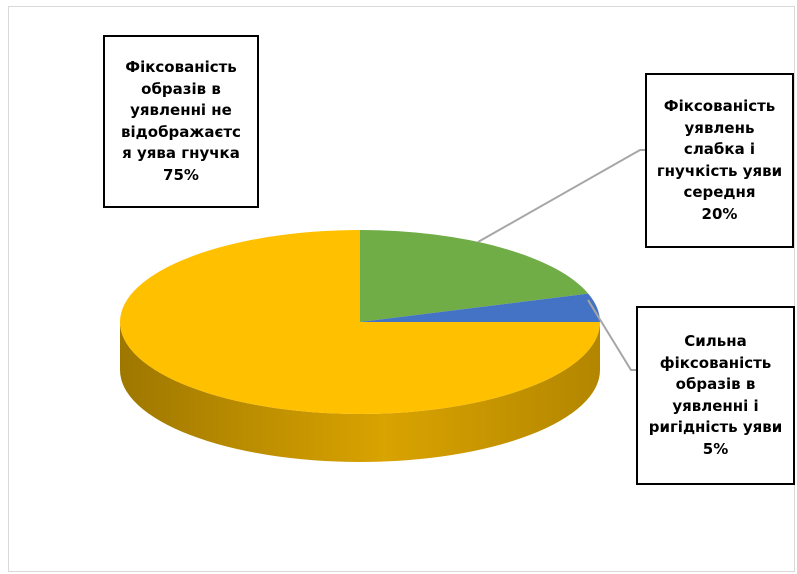 The image size is (797, 574). Describe the element at coordinates (181, 174) in the screenshot. I see `data-label-value: 75%` at that location.